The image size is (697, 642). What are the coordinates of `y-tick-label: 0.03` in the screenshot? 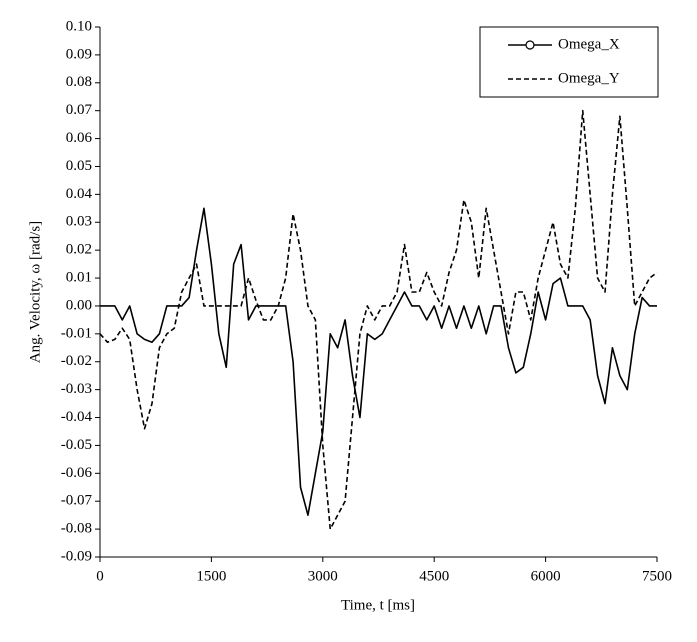 It's located at (79, 222).